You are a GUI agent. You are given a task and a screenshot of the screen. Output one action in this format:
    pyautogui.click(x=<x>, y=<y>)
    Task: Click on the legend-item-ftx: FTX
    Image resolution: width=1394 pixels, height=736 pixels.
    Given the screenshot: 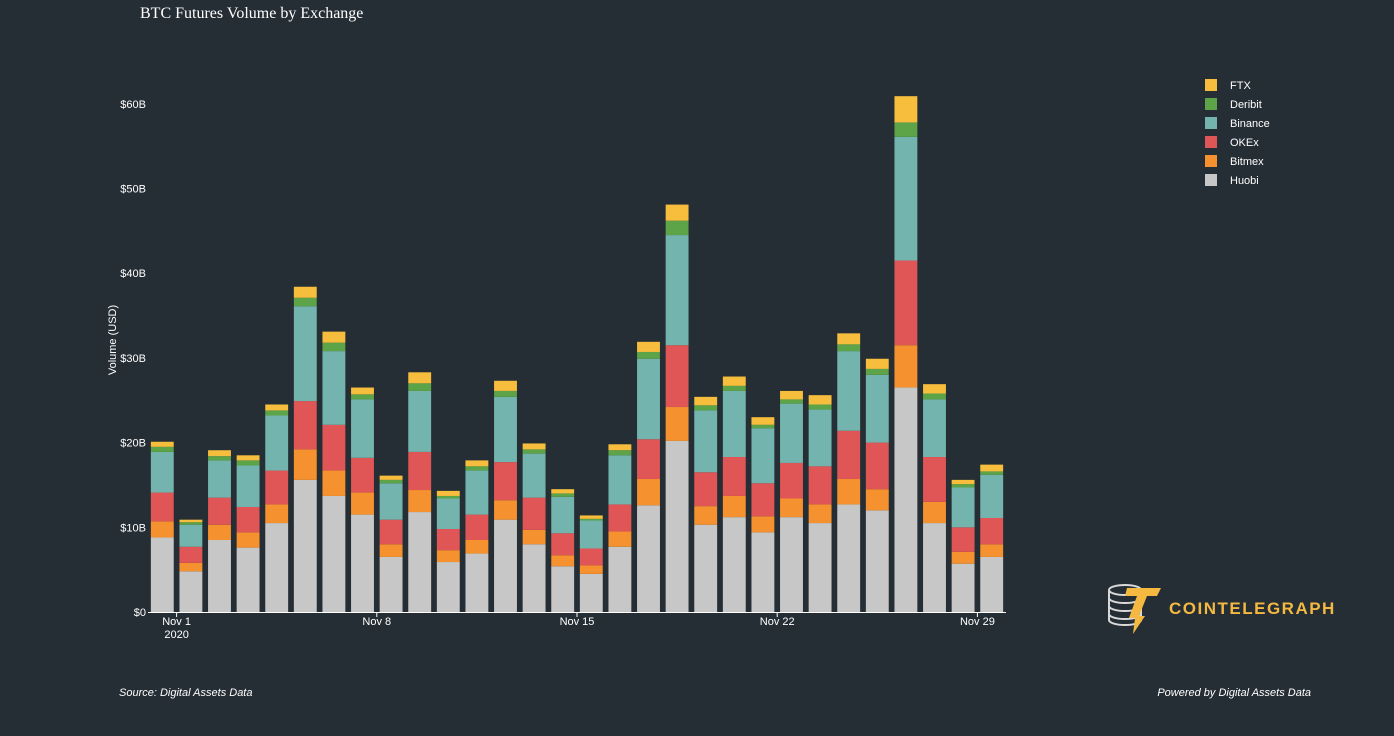 What is the action you would take?
    pyautogui.click(x=1228, y=85)
    